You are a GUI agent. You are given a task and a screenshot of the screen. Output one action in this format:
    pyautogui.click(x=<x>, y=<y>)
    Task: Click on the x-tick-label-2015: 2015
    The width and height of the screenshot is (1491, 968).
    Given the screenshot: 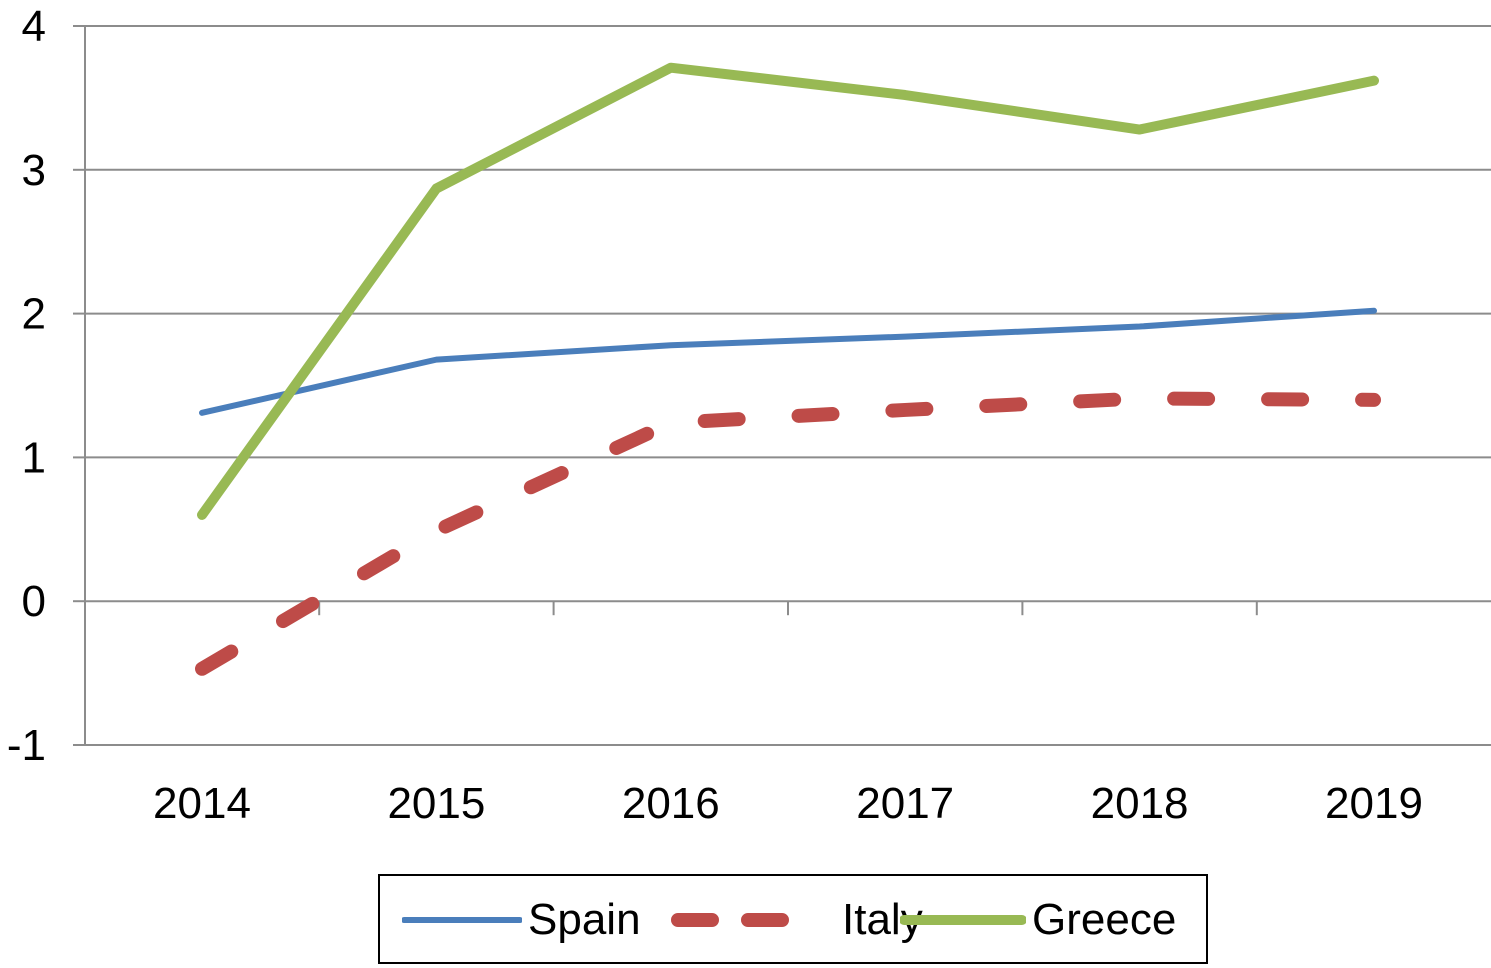 What is the action you would take?
    pyautogui.click(x=436, y=803)
    